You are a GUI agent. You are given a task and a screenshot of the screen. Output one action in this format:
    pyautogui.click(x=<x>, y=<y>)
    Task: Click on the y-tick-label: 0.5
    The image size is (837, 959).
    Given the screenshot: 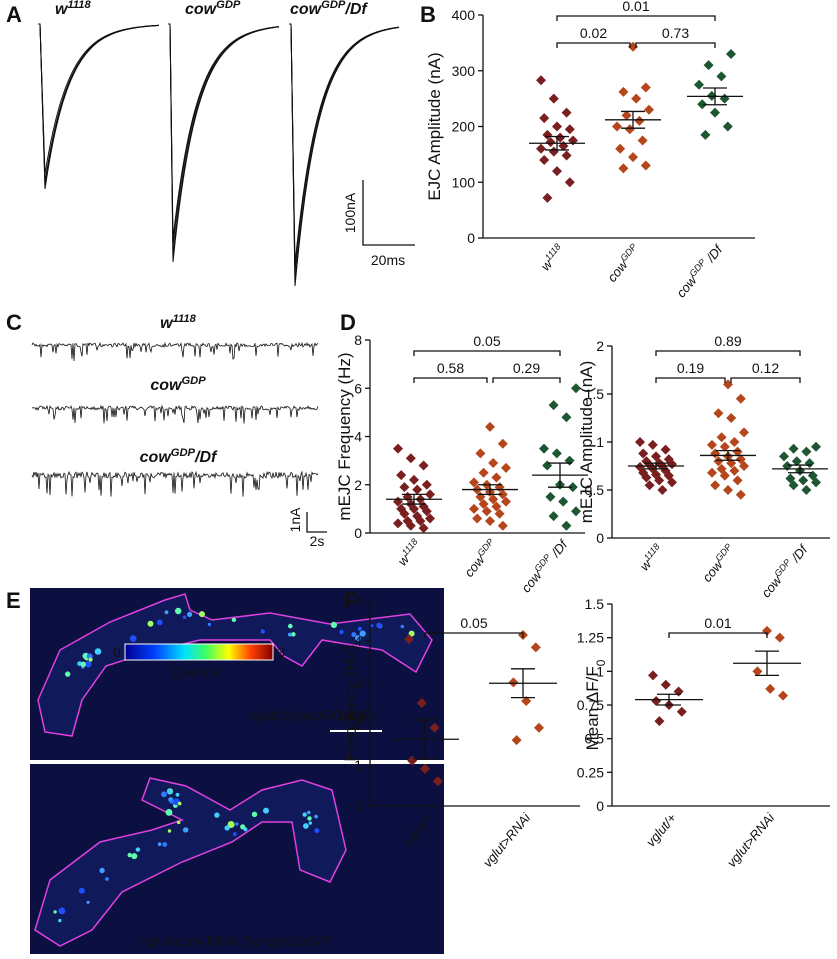 What is the action you would take?
    pyautogui.click(x=595, y=739)
    